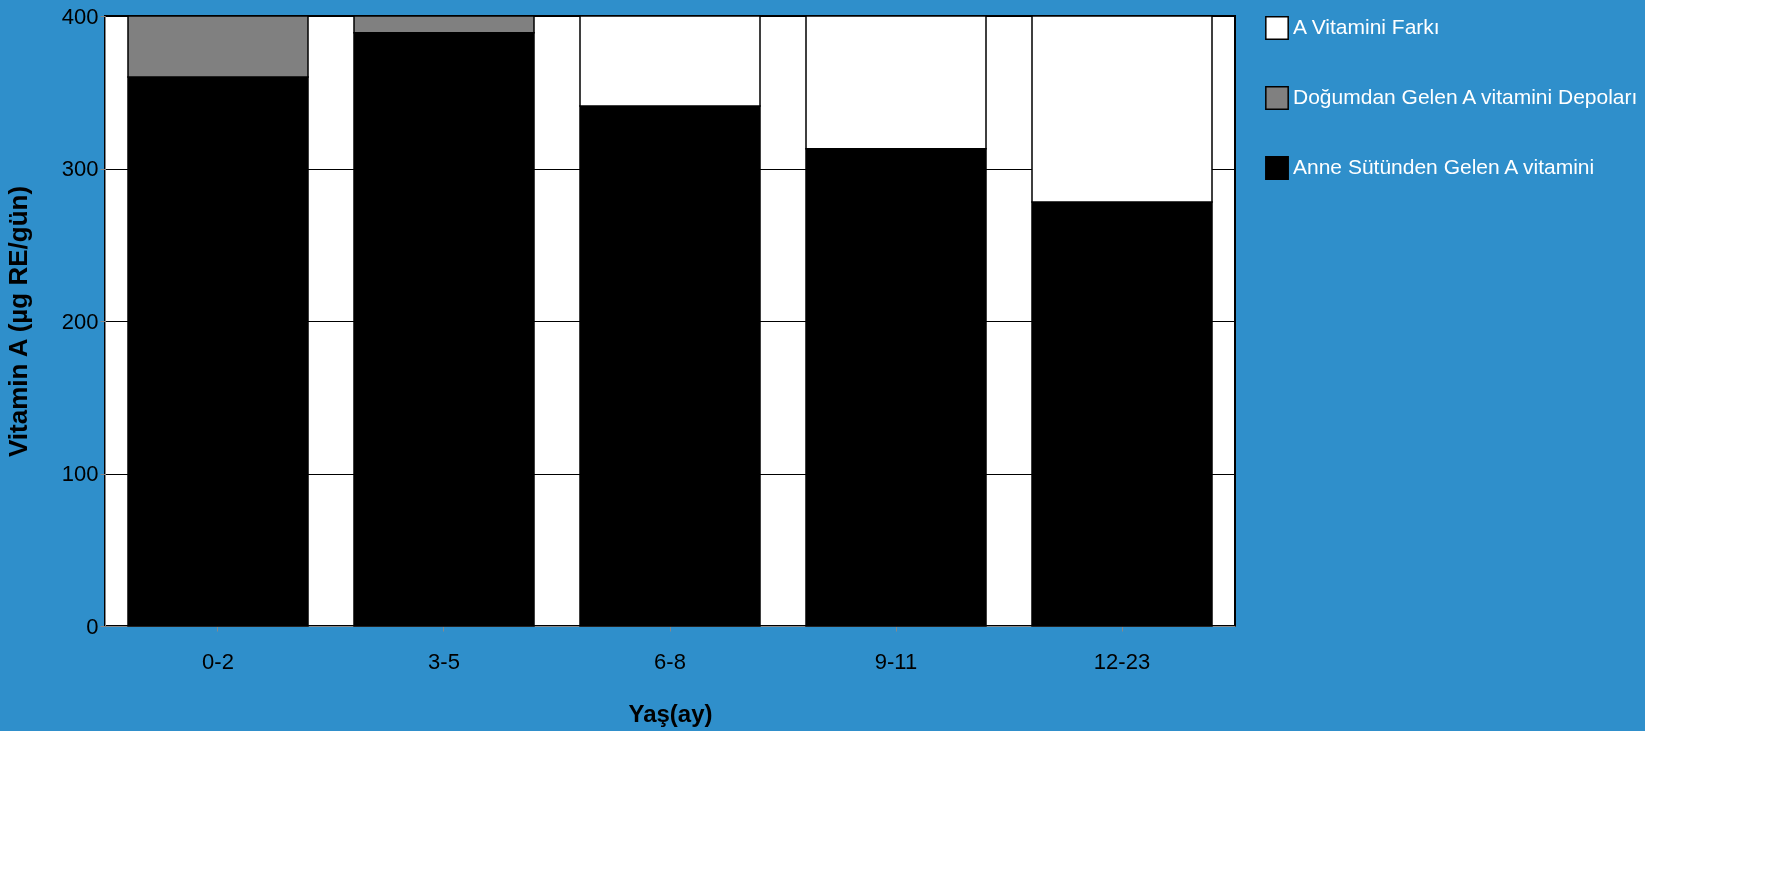 The image size is (1780, 885). What do you see at coordinates (80, 321) in the screenshot?
I see `y-tick-label: 200` at bounding box center [80, 321].